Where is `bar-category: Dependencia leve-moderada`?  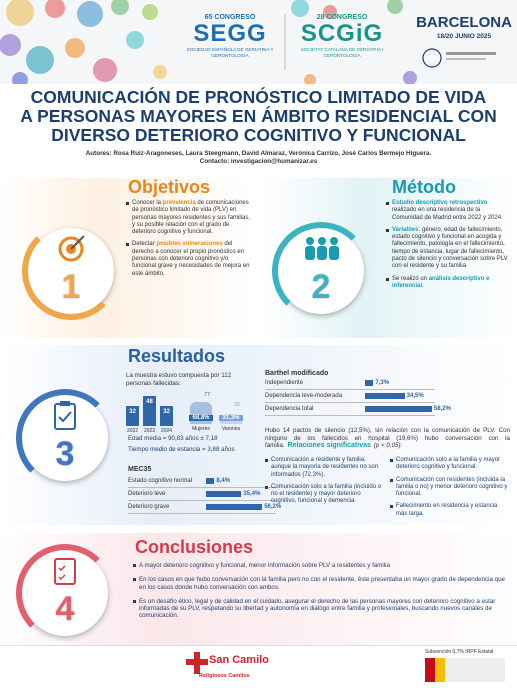
bar-category: Dependencia leve-moderada is located at coordinates (304, 396).